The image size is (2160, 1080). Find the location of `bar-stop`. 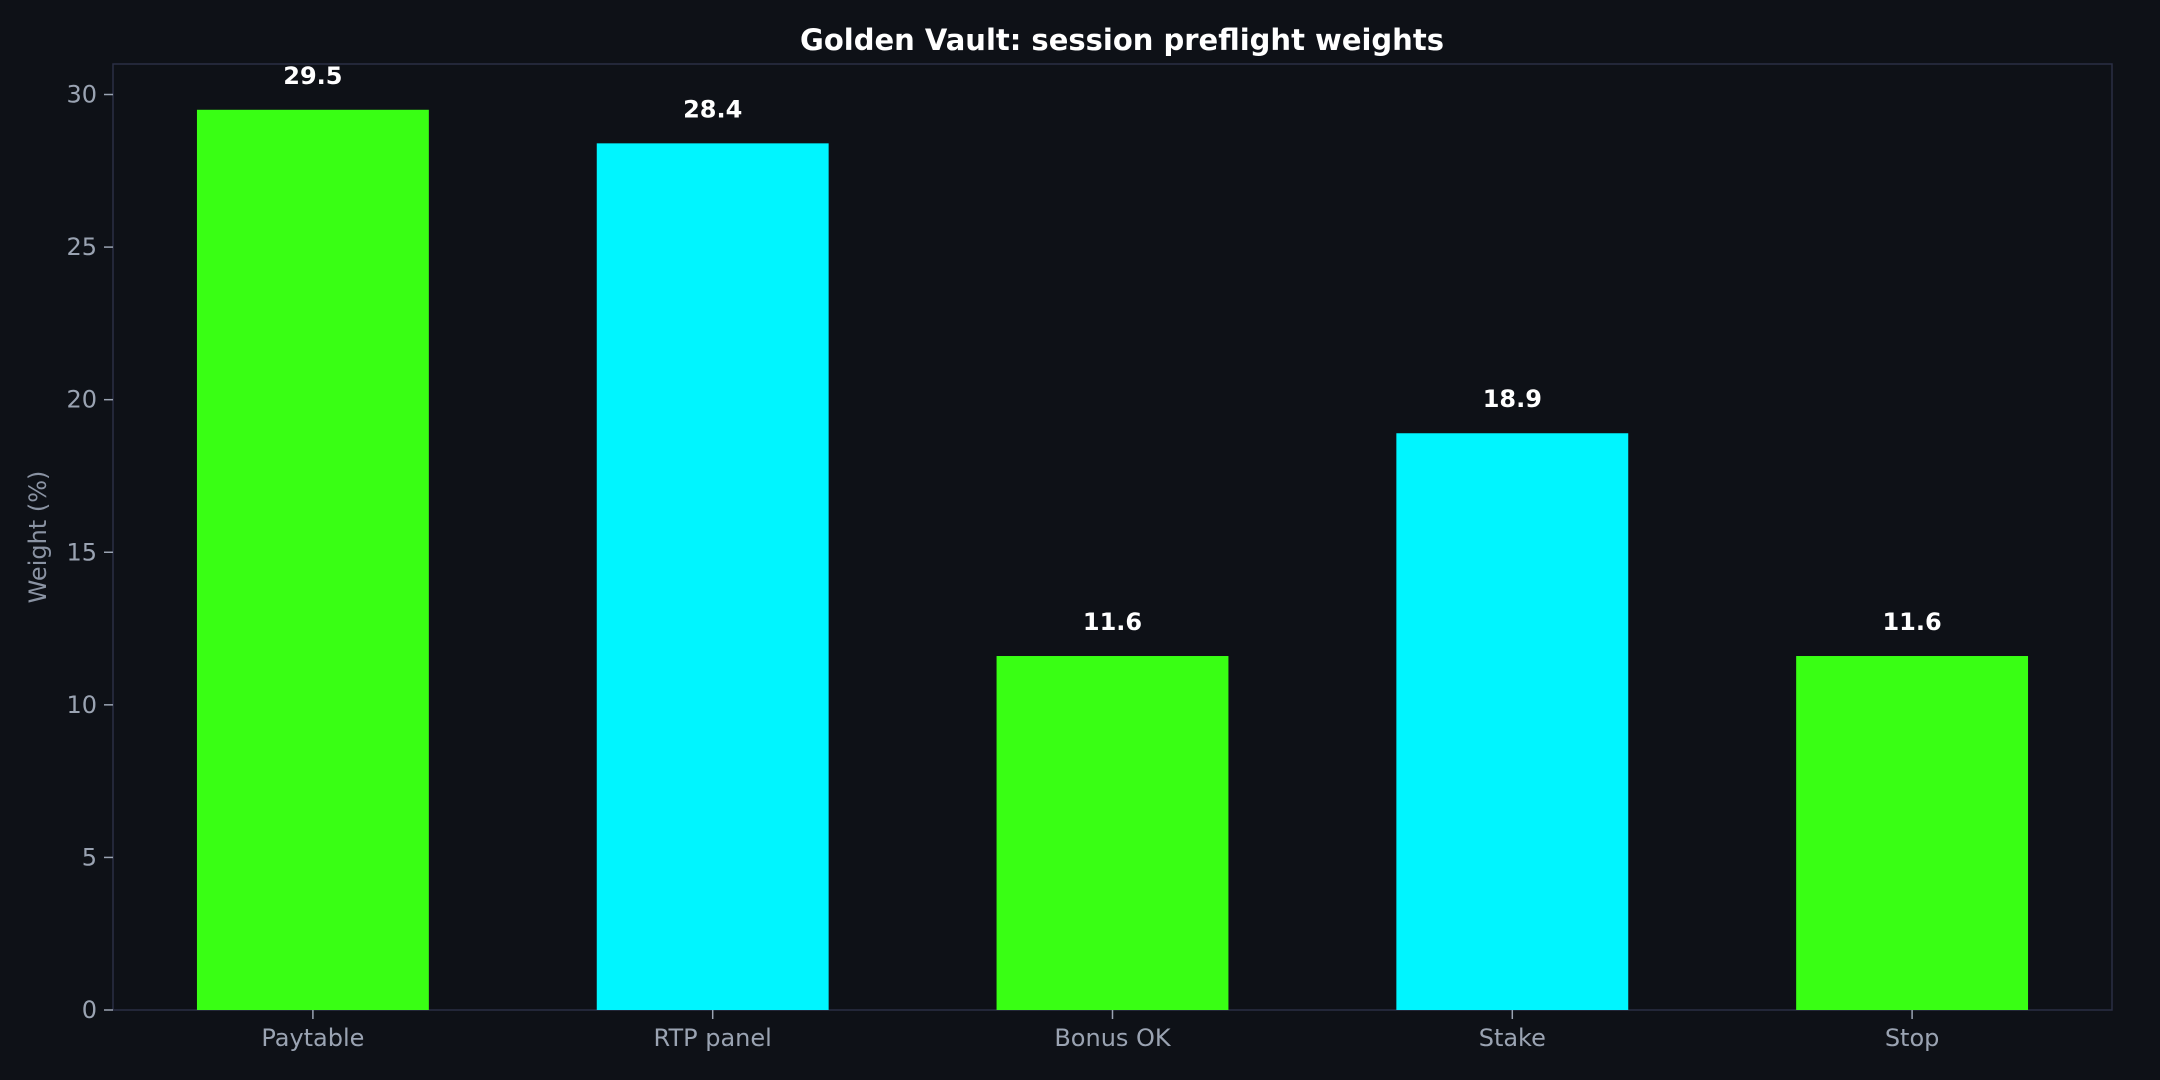

bar-stop is located at coordinates (1912, 833).